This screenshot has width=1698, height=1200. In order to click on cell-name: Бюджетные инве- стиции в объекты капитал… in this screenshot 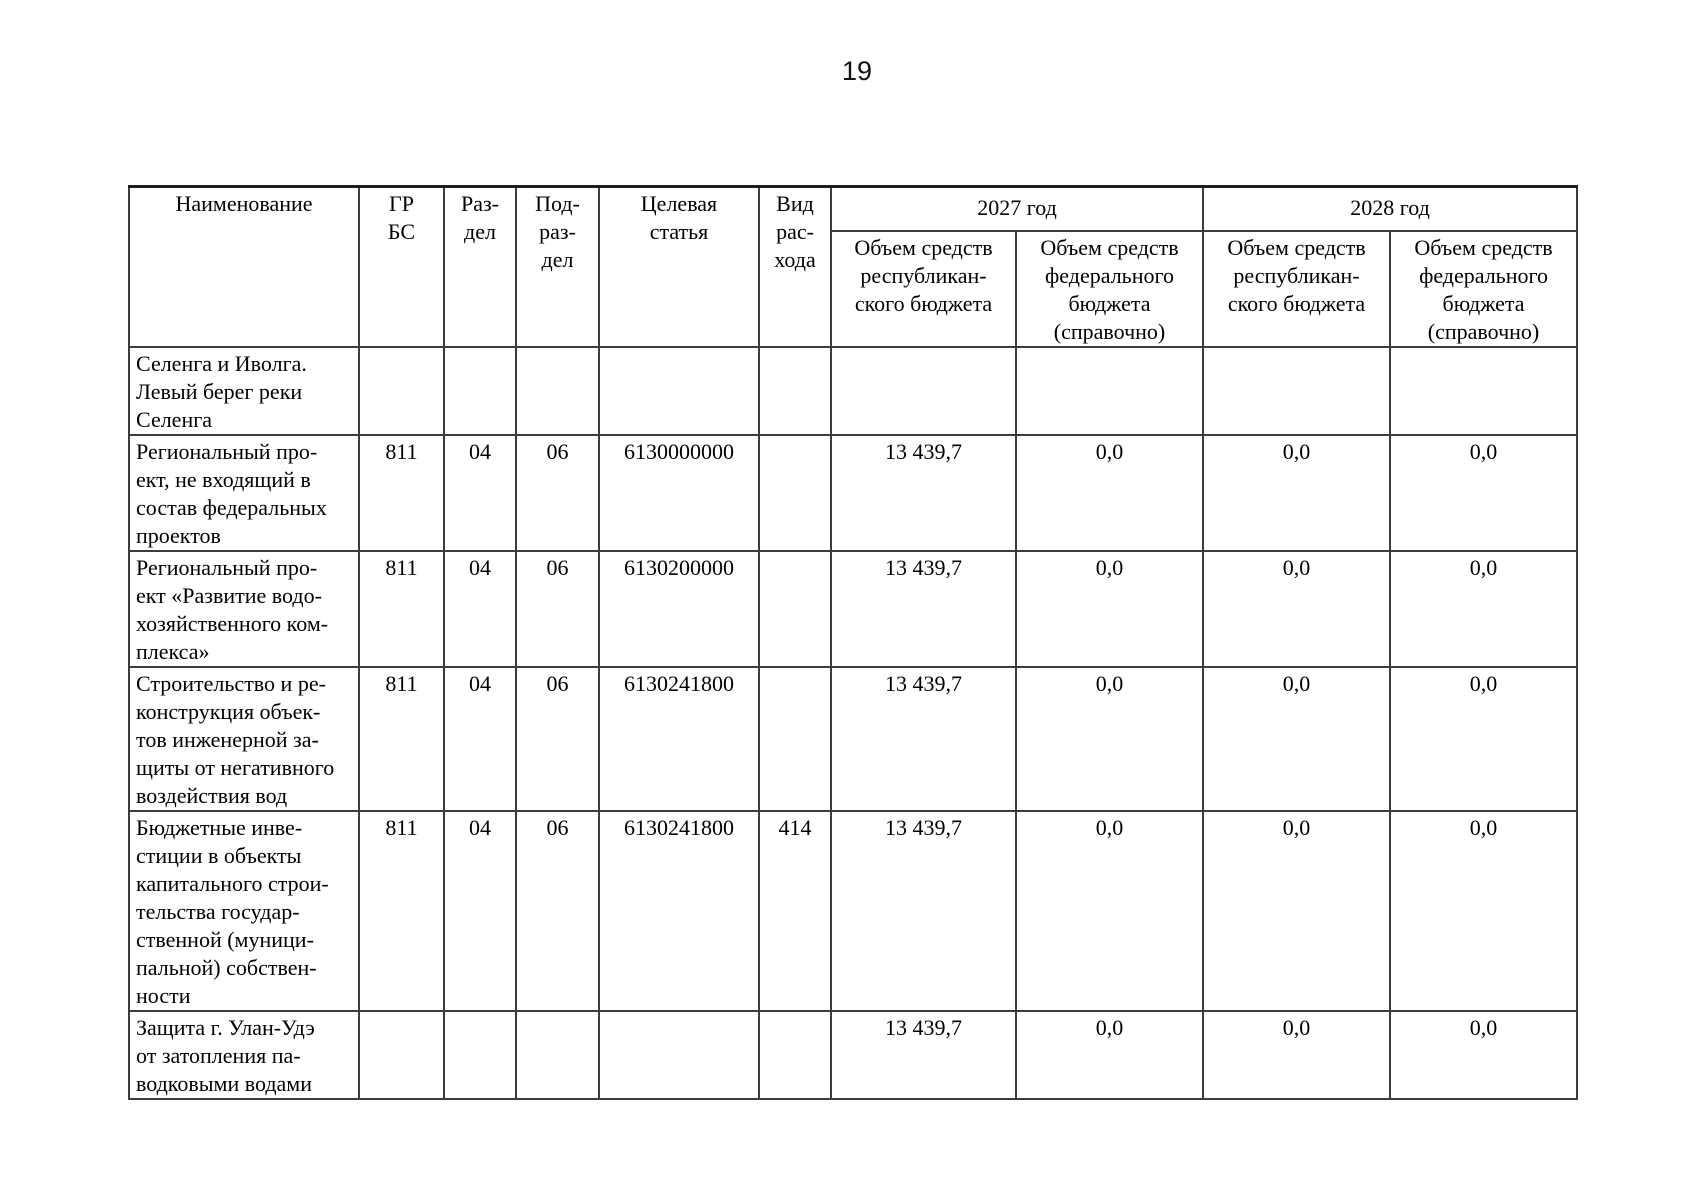, I will do `click(244, 910)`.